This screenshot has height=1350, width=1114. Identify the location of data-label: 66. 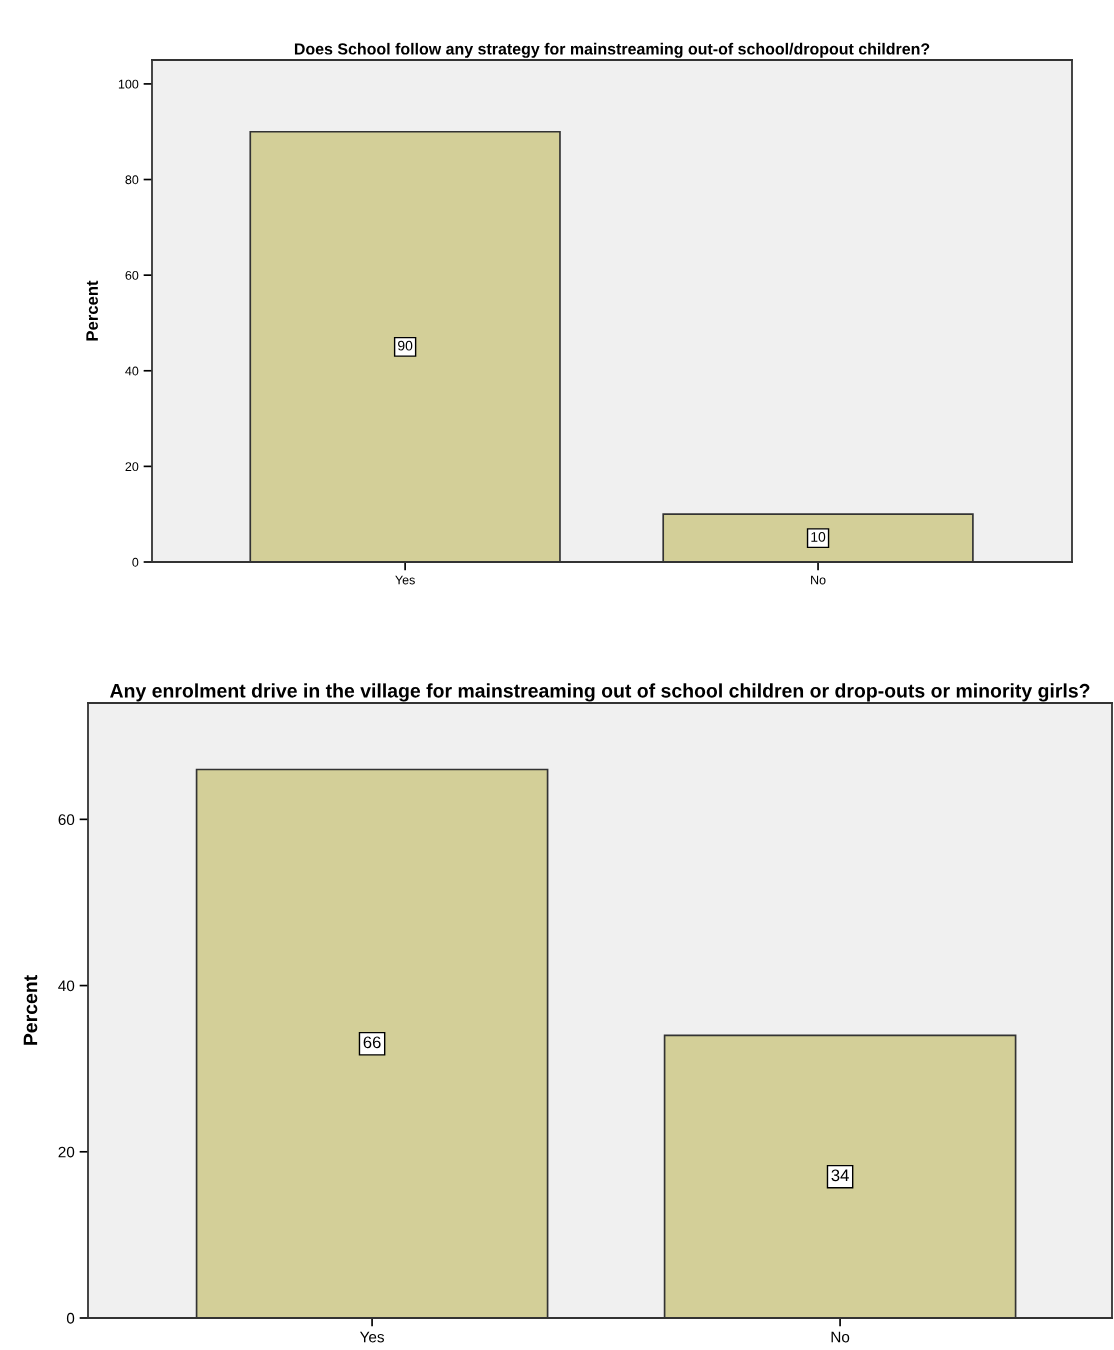
(372, 1042).